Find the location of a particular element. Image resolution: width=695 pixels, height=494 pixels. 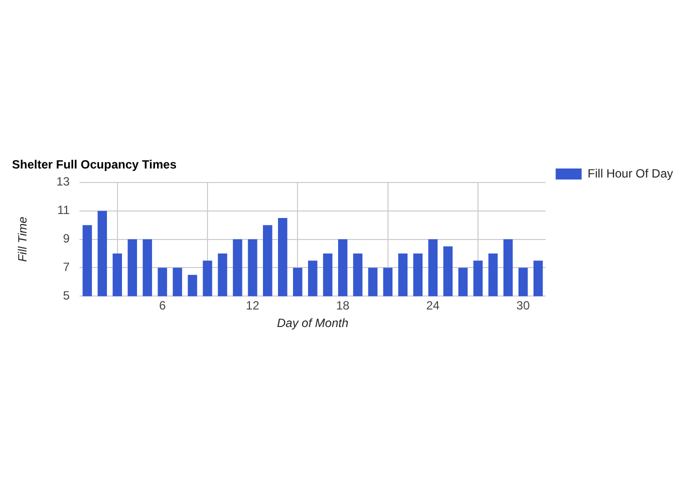

y-axis-title: Fill Time is located at coordinates (23, 239).